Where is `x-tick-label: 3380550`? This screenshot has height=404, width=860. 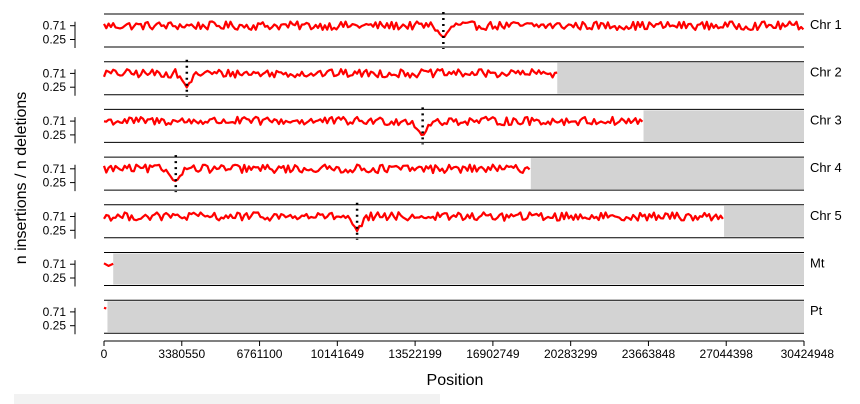 x-tick-label: 3380550 is located at coordinates (181, 354).